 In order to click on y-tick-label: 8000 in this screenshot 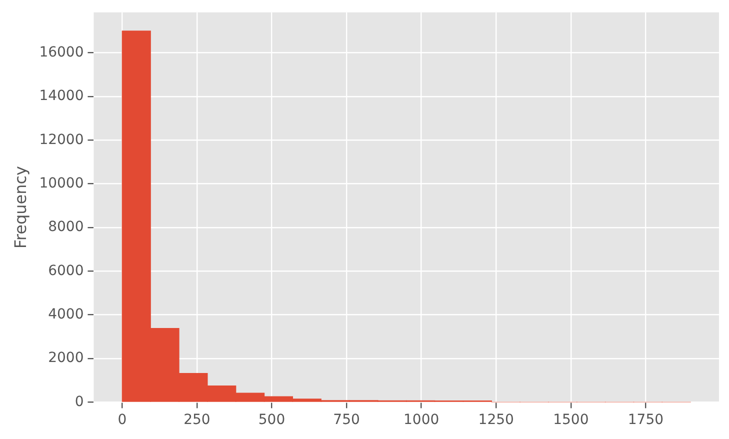, I will do `click(66, 227)`.